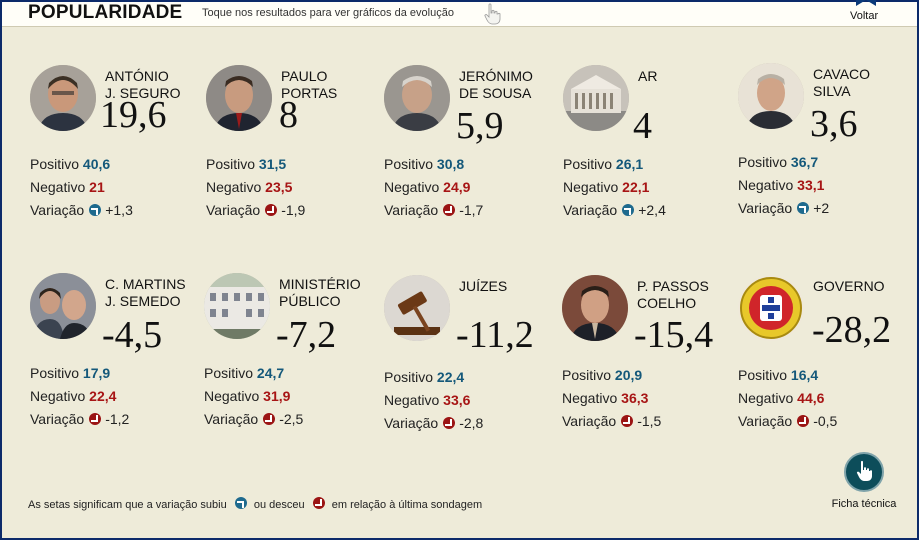  What do you see at coordinates (811, 398) in the screenshot?
I see `negative-value: 44,6` at bounding box center [811, 398].